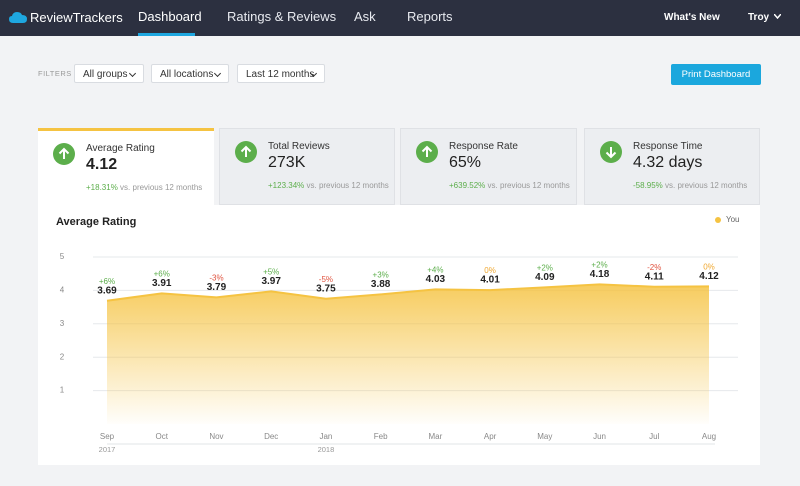  I want to click on kpi-change-row: +123.34% vs. previous 12 months, so click(328, 185).